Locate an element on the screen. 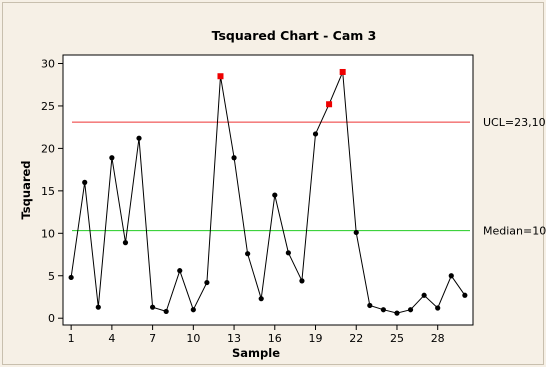 Image resolution: width=546 pixels, height=367 pixels. x-tick-label: 19 is located at coordinates (316, 338).